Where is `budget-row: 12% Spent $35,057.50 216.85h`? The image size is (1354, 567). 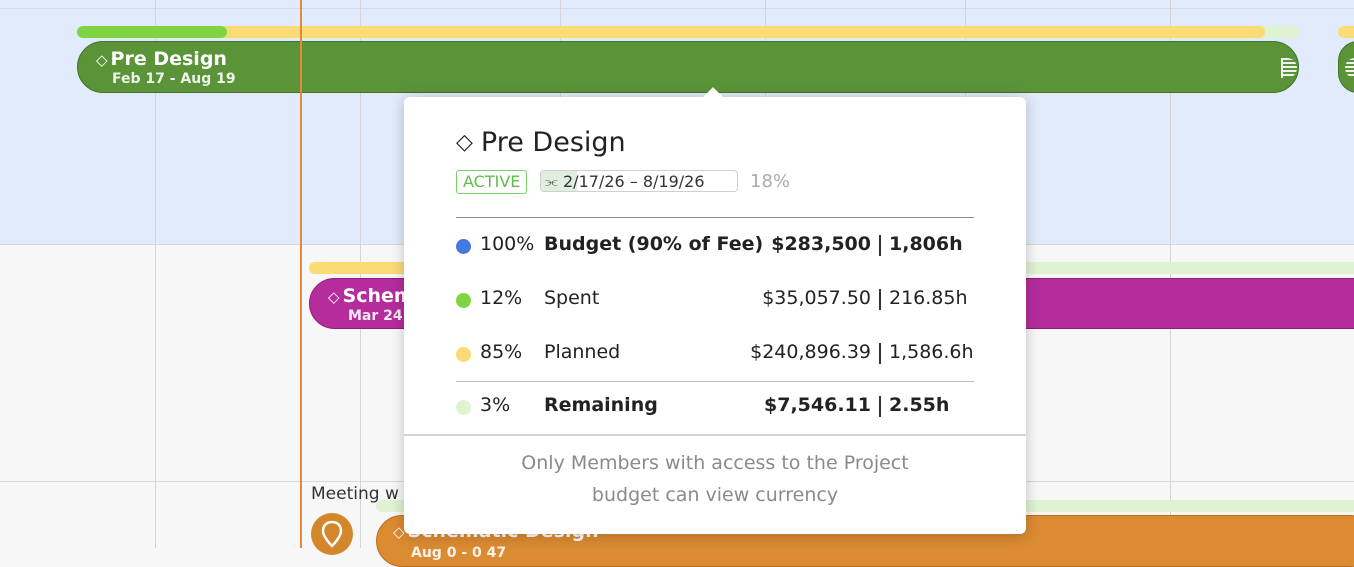
budget-row: 12% Spent $35,057.50 216.85h is located at coordinates (715, 300).